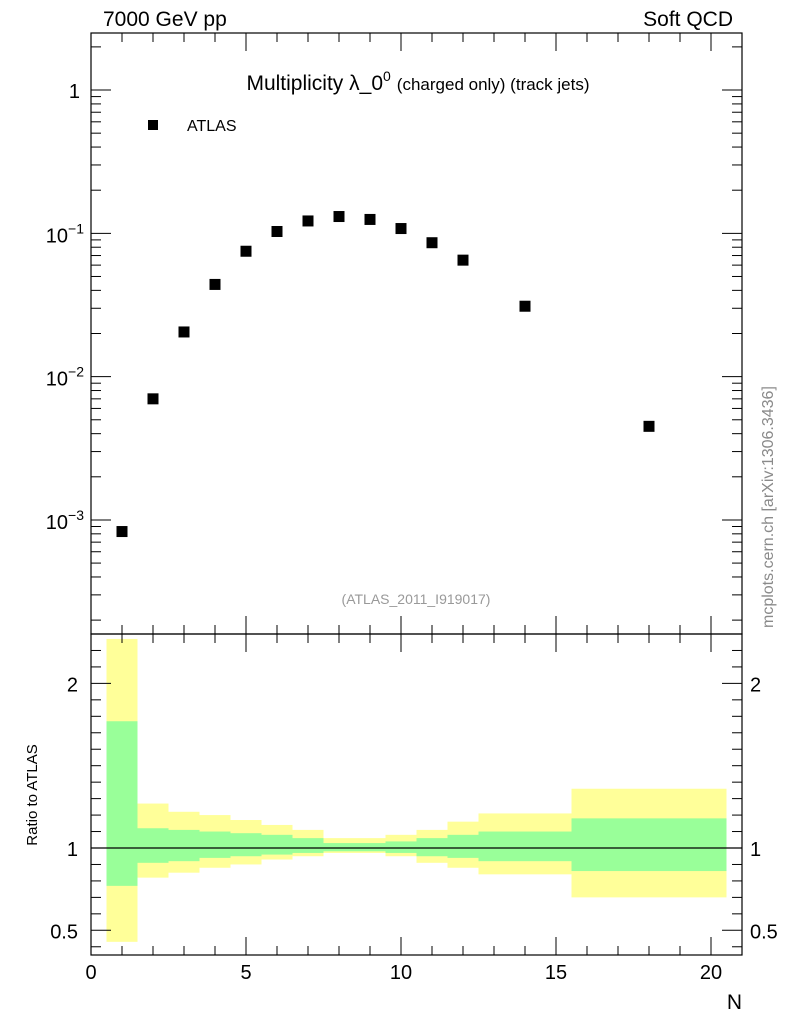  Describe the element at coordinates (755, 850) in the screenshot. I see `ratio-y-tick-label-right: 1` at that location.